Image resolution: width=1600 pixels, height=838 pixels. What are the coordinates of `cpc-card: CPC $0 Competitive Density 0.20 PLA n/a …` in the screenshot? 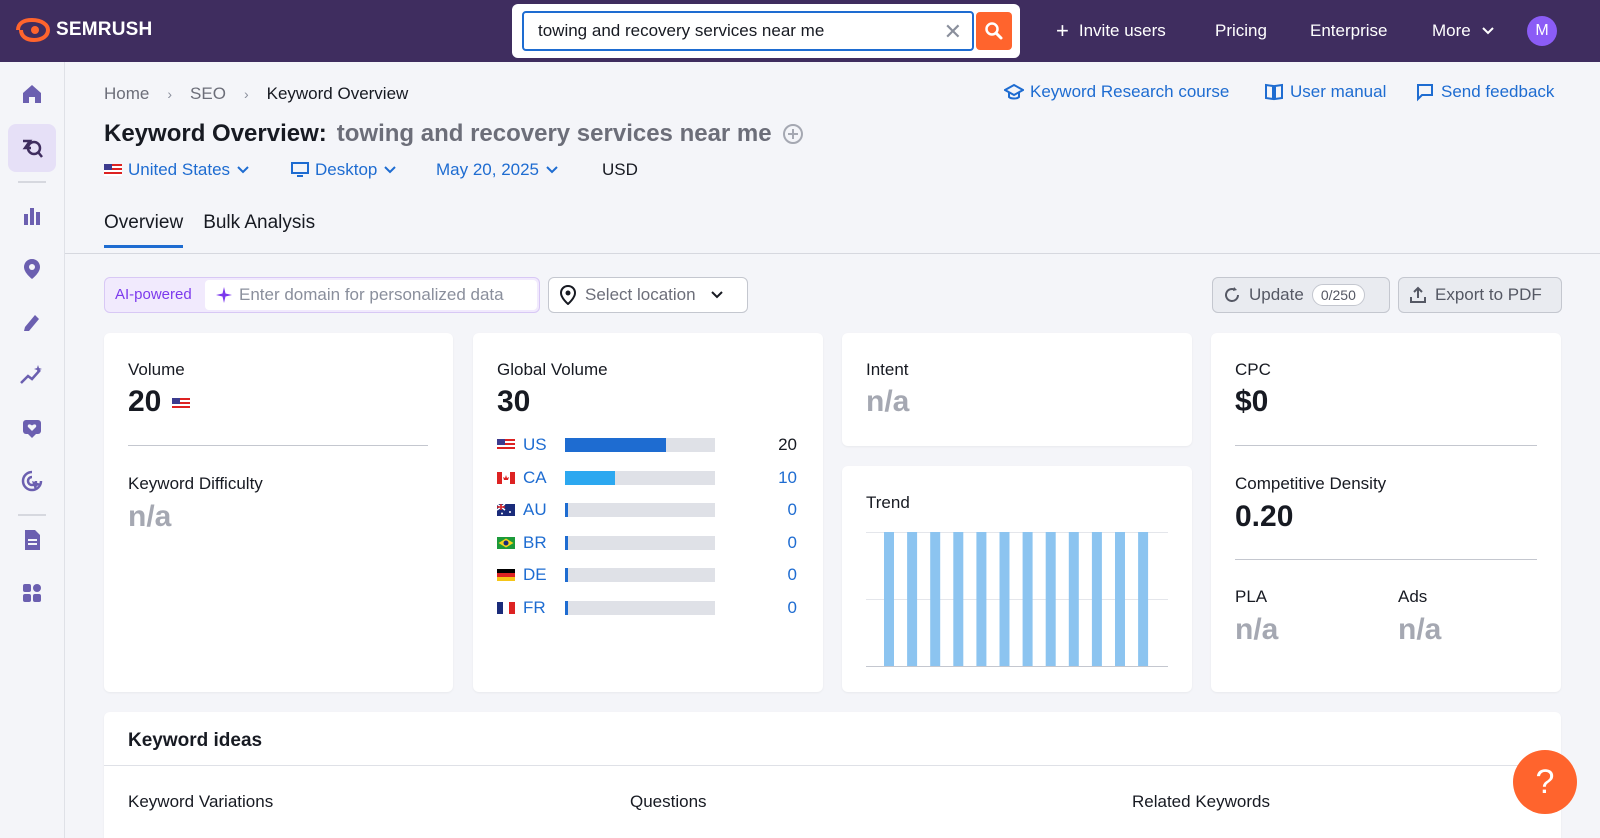 It's located at (1386, 512).